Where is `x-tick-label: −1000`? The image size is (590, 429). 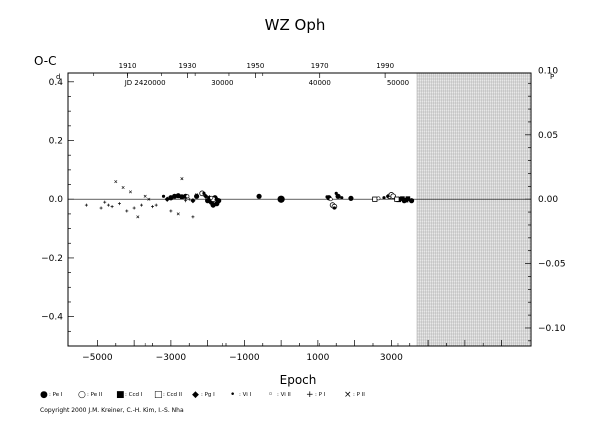
x-tick-label: −1000 is located at coordinates (244, 358).